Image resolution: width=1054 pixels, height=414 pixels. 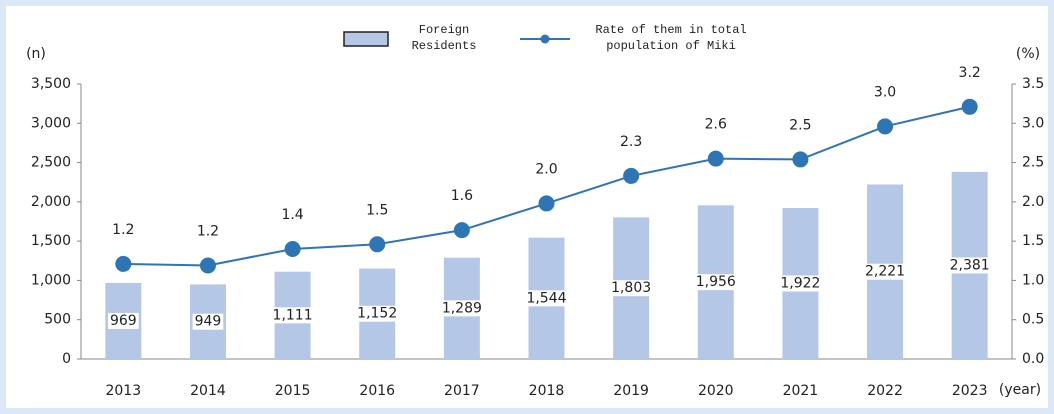 What do you see at coordinates (1033, 202) in the screenshot?
I see `y2-tick-label: 2.0` at bounding box center [1033, 202].